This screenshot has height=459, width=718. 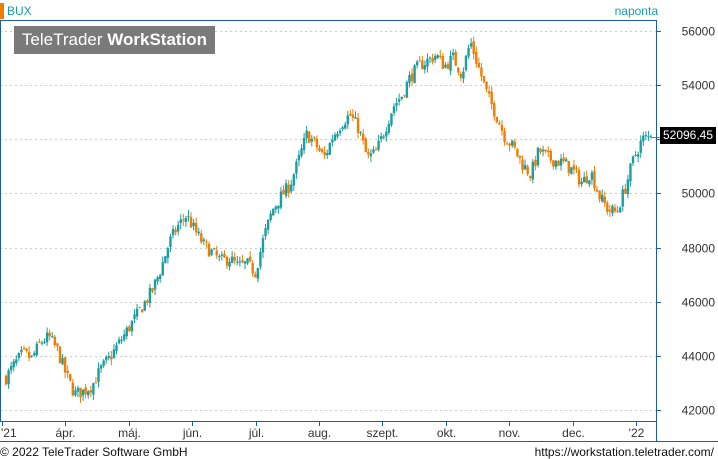 I want to click on y-axis: 4200044000460004800050000520005400056000, so click(x=685, y=221).